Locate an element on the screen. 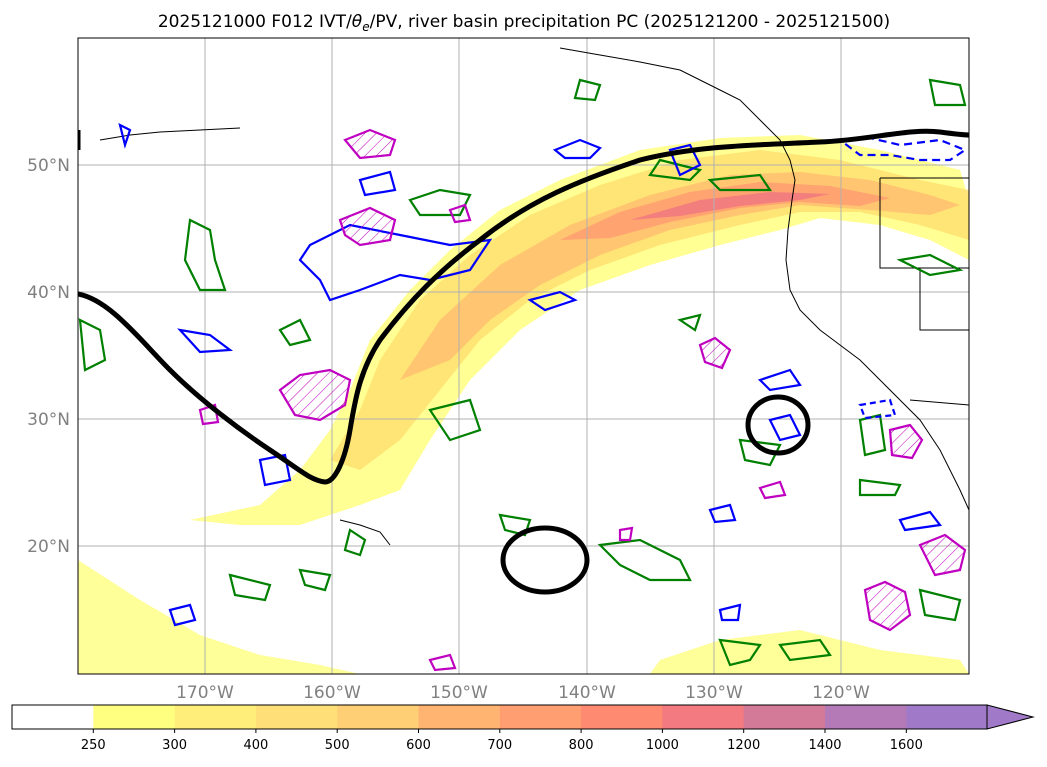  colorbar-segments is located at coordinates (500, 717).